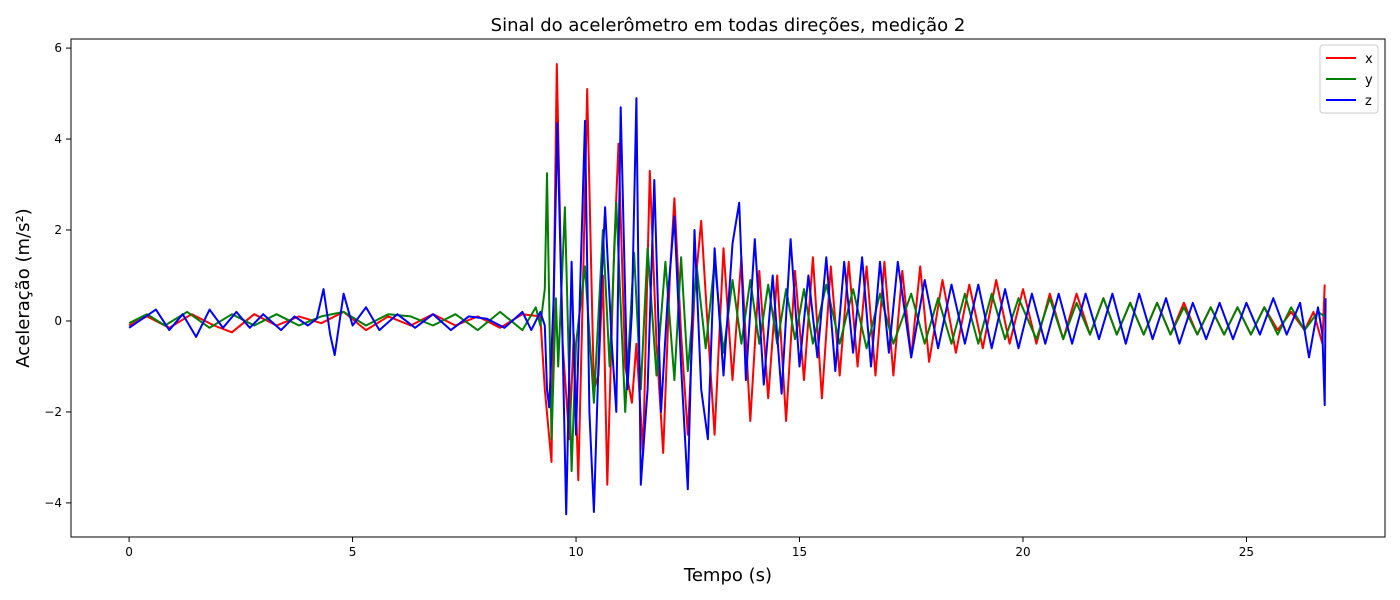  Describe the element at coordinates (1368, 101) in the screenshot. I see `legend-label-z: z` at that location.